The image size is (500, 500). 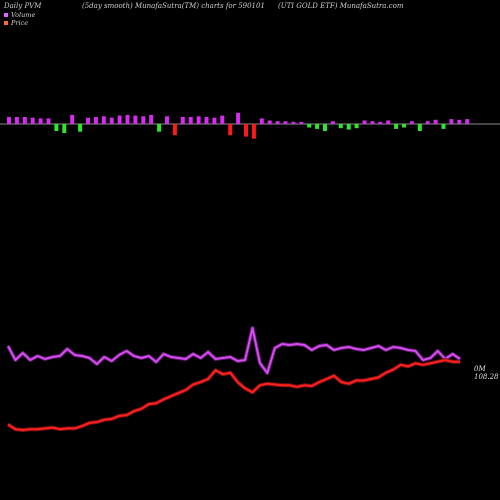 I want to click on volume-line-shadow, so click(x=234, y=350).